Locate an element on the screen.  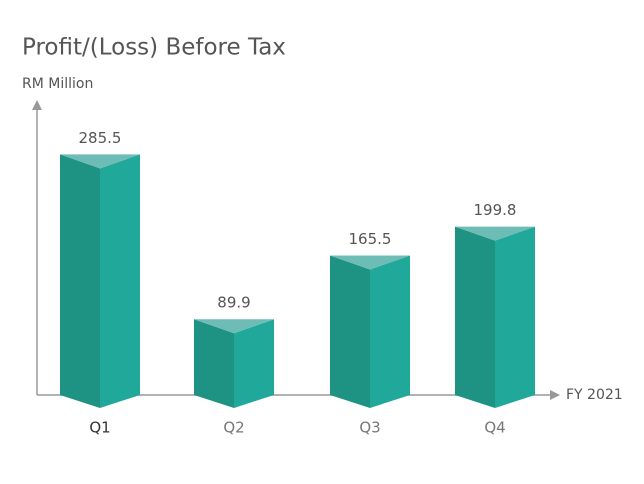
x-tick-label: Q1 is located at coordinates (99, 428).